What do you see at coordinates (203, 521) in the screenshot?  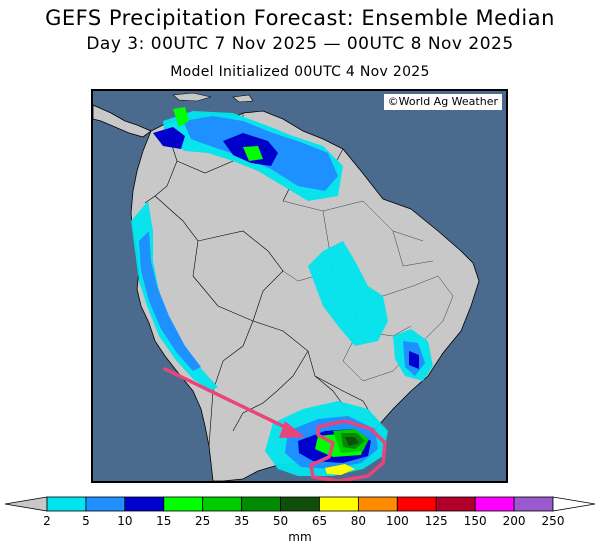 I see `colorbar-tick-label: 25` at bounding box center [203, 521].